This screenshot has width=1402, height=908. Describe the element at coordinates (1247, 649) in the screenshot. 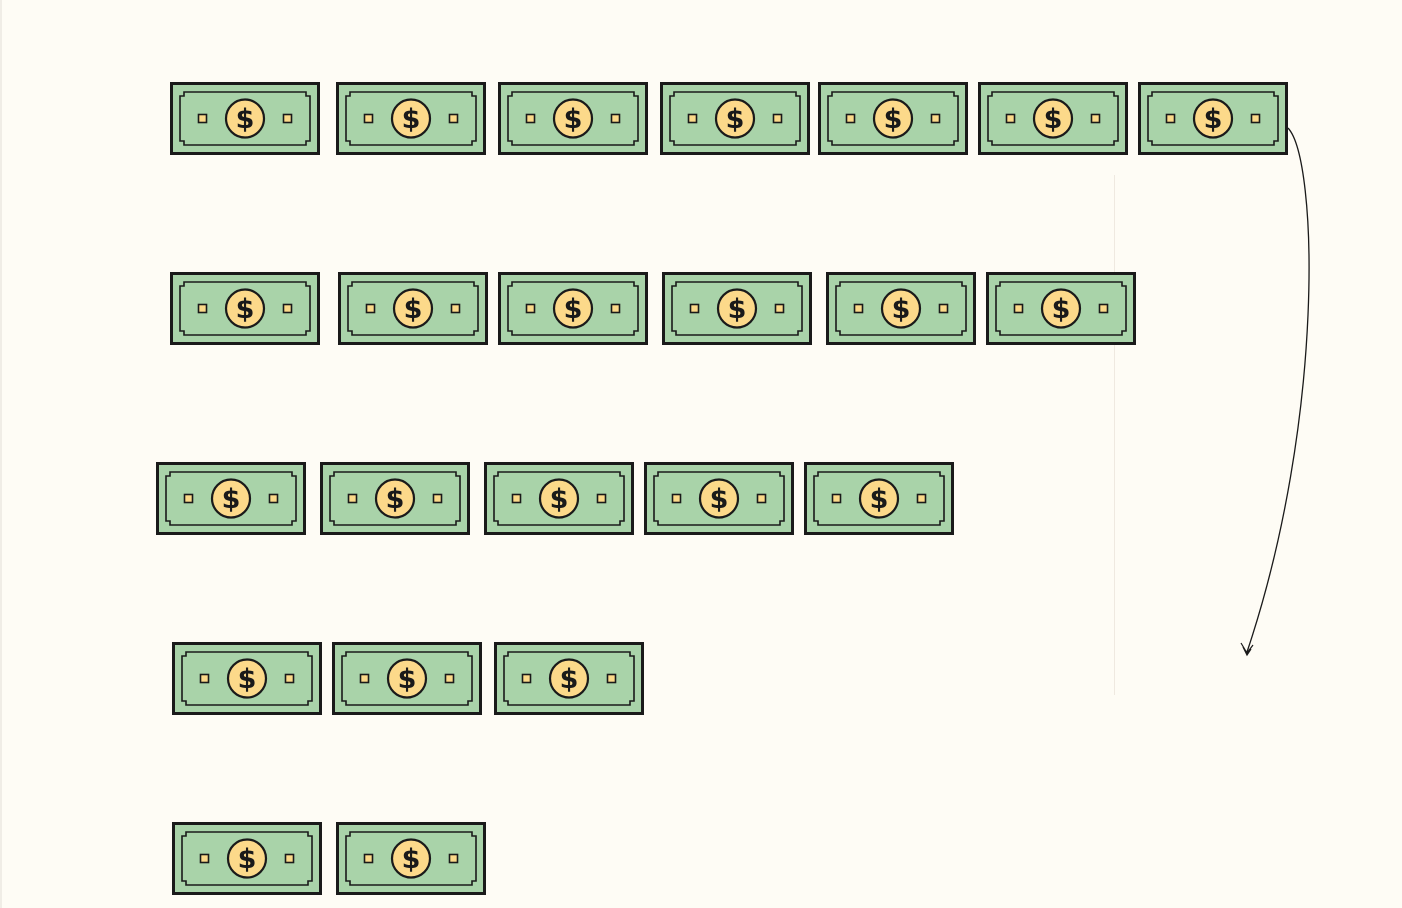

I see `arrow-head` at that location.